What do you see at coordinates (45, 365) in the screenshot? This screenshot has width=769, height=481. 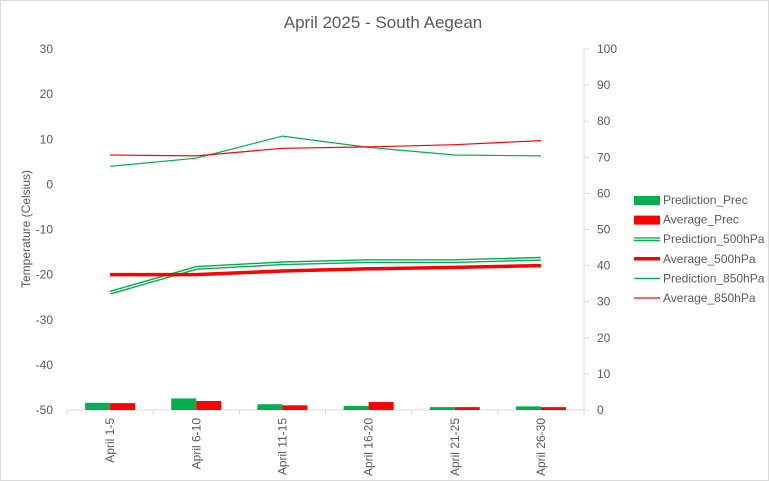 I see `y-tick-label: -40` at bounding box center [45, 365].